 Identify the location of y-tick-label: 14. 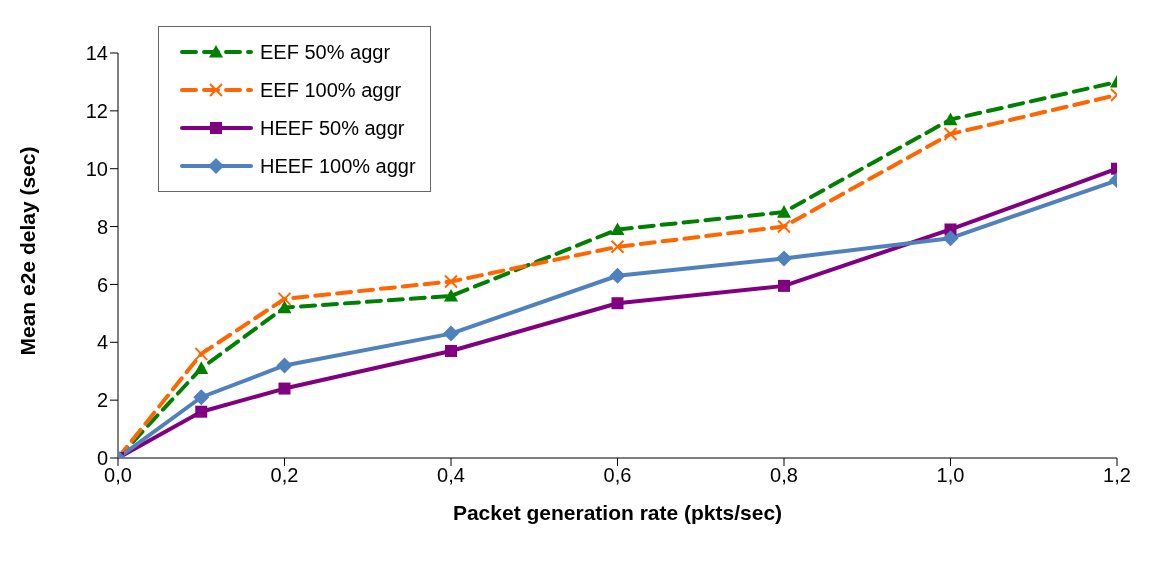
(96, 53).